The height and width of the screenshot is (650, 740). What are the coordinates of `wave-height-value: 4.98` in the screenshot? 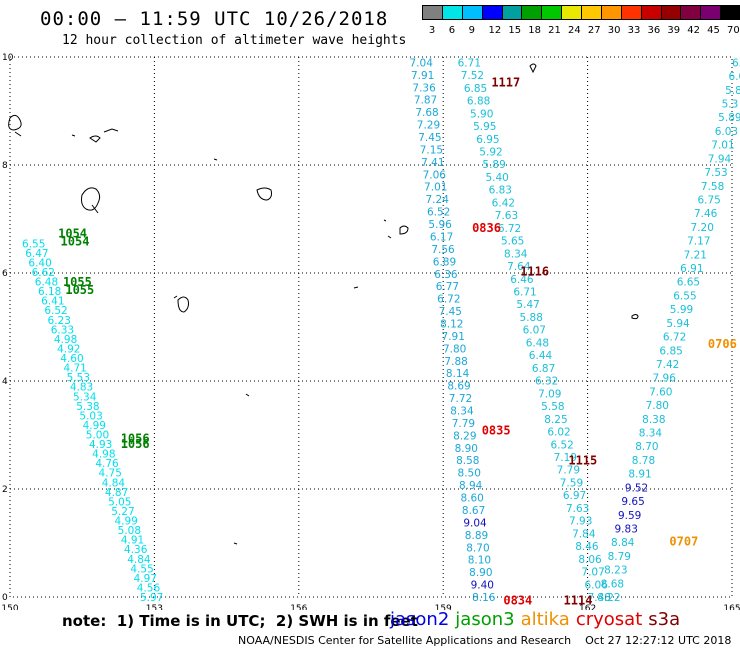 It's located at (65, 340).